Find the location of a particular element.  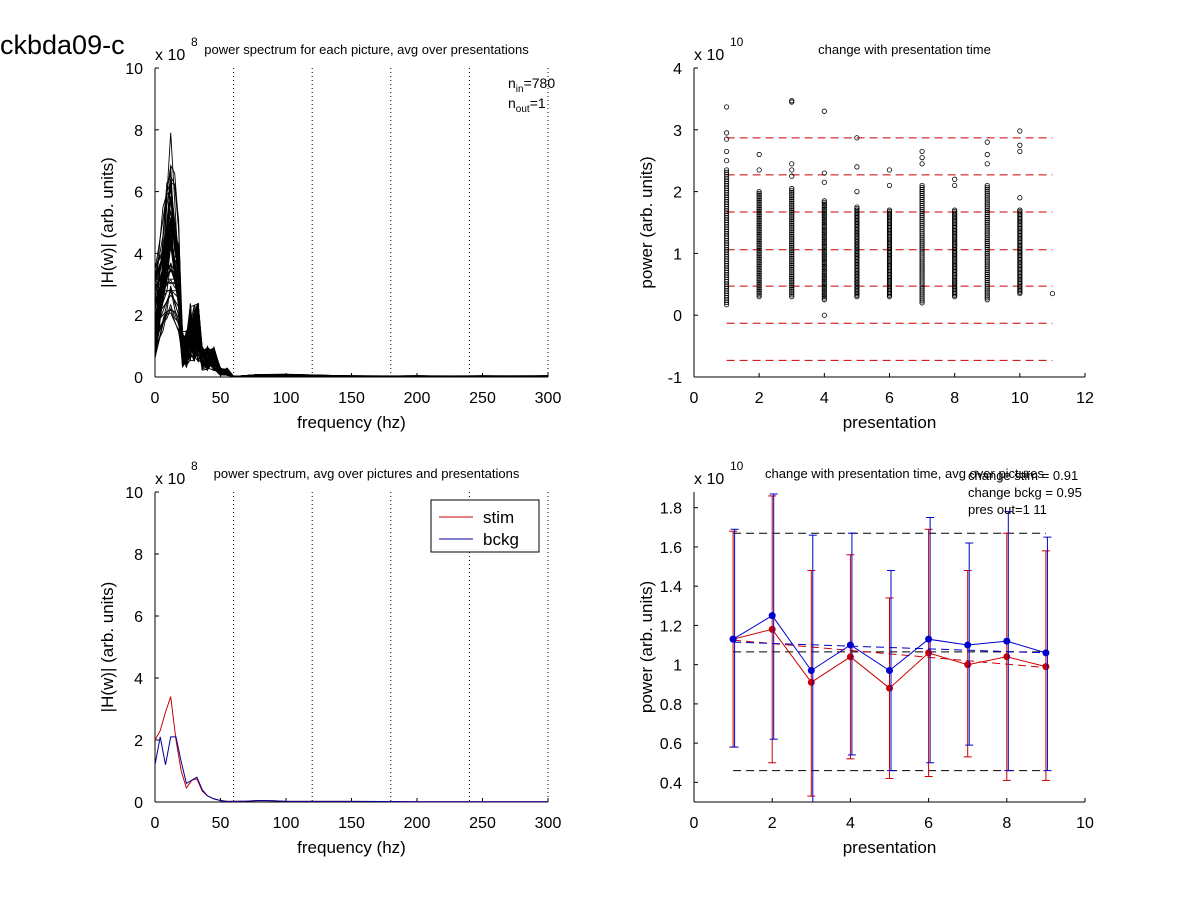

panel-title: change with presentation time is located at coordinates (904, 49).